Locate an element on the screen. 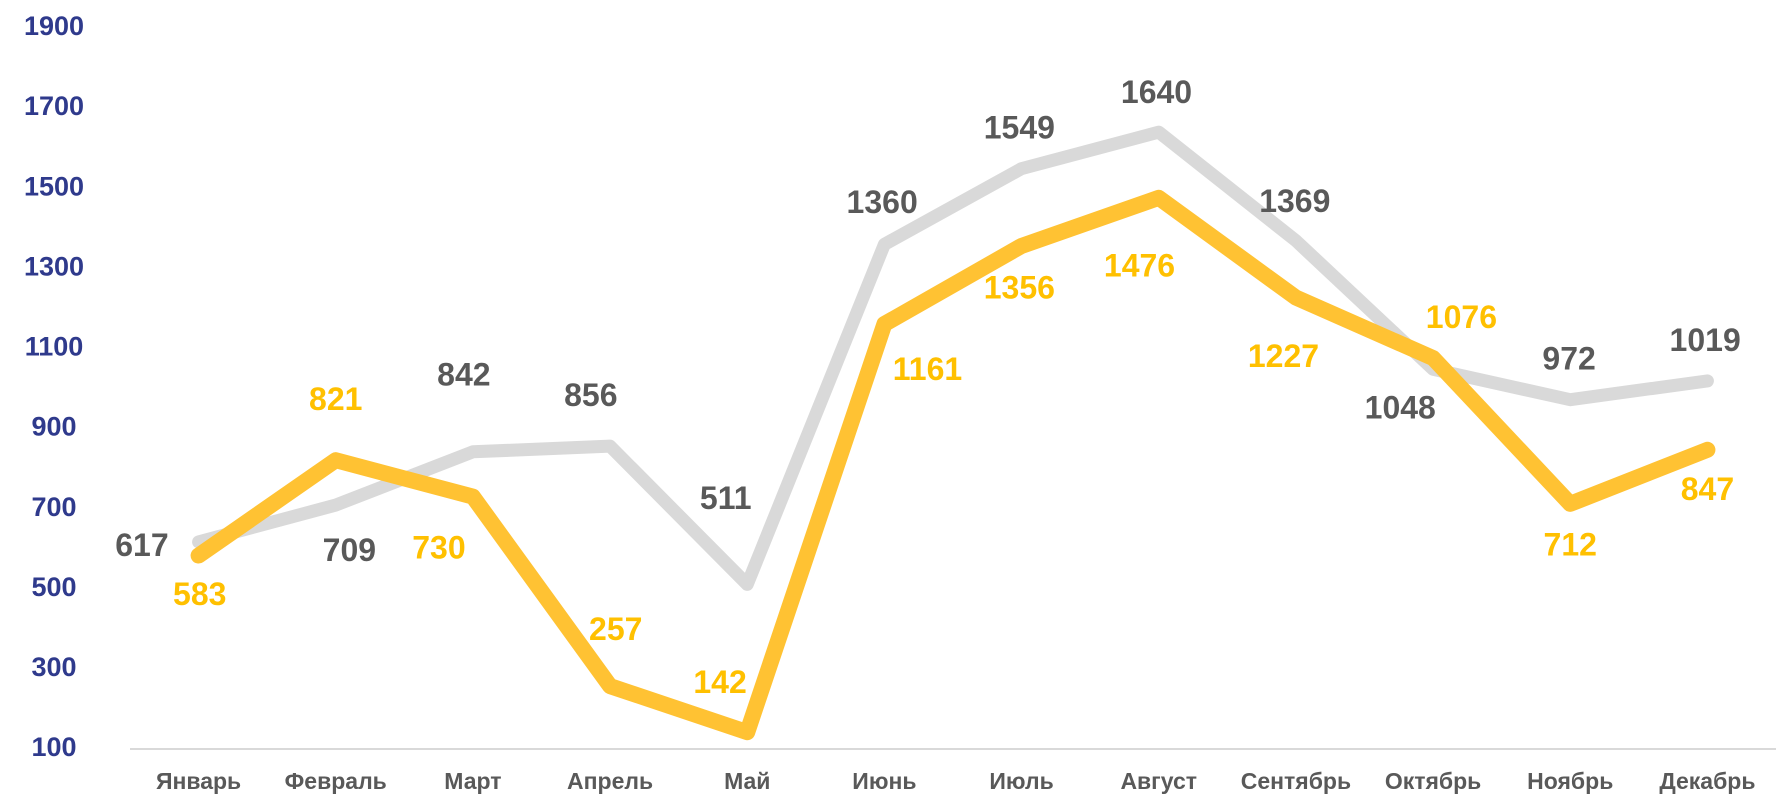 The height and width of the screenshot is (798, 1776). y-tick-label: 700 is located at coordinates (53, 507).